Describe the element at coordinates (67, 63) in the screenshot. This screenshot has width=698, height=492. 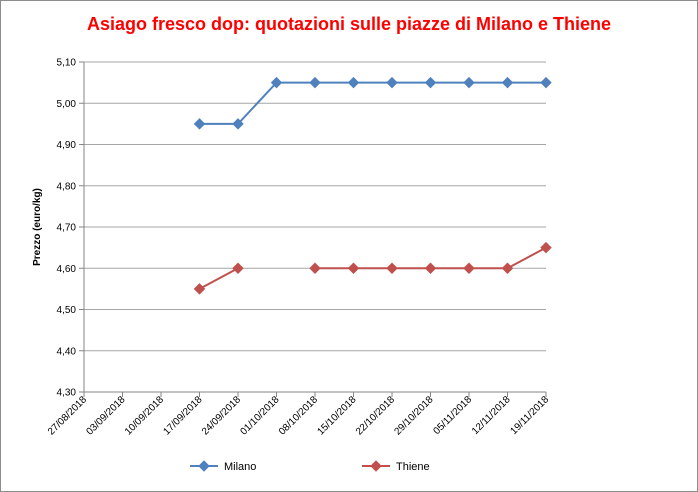
I see `y-tick-label: 5,10` at that location.